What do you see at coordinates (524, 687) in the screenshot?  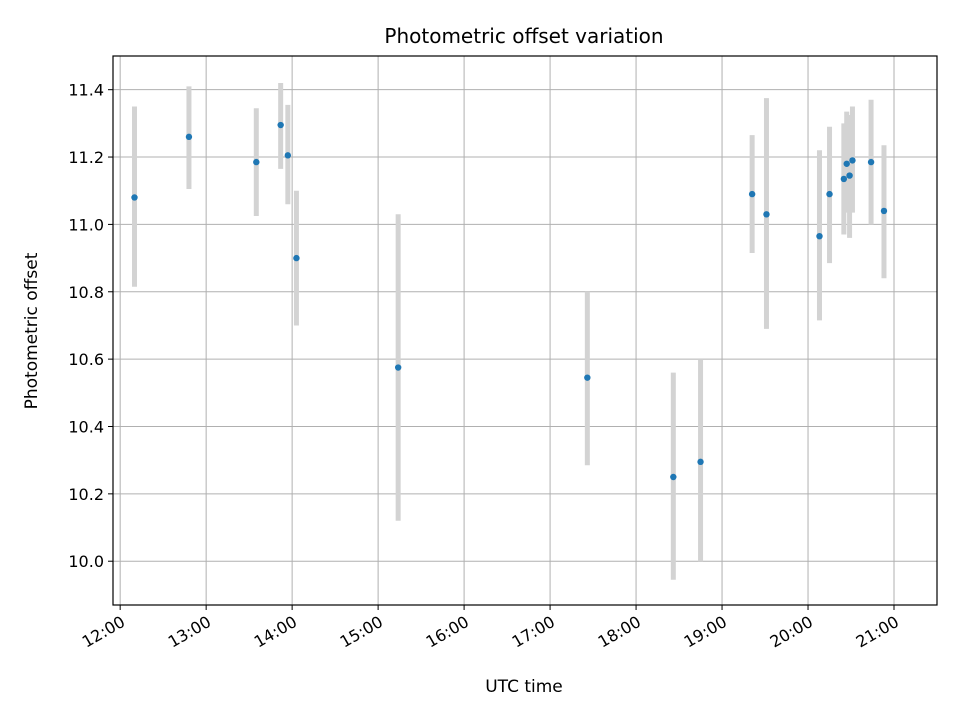 I see `x-axis-title: UTC time` at bounding box center [524, 687].